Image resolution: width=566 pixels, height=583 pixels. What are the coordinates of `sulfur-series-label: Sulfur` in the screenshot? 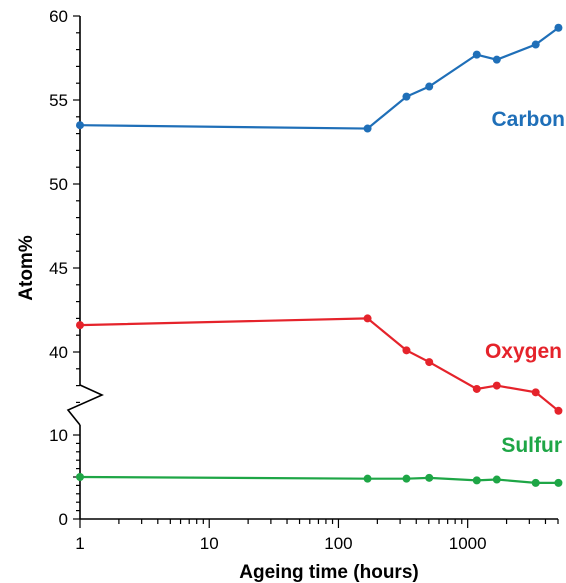 It's located at (531, 445).